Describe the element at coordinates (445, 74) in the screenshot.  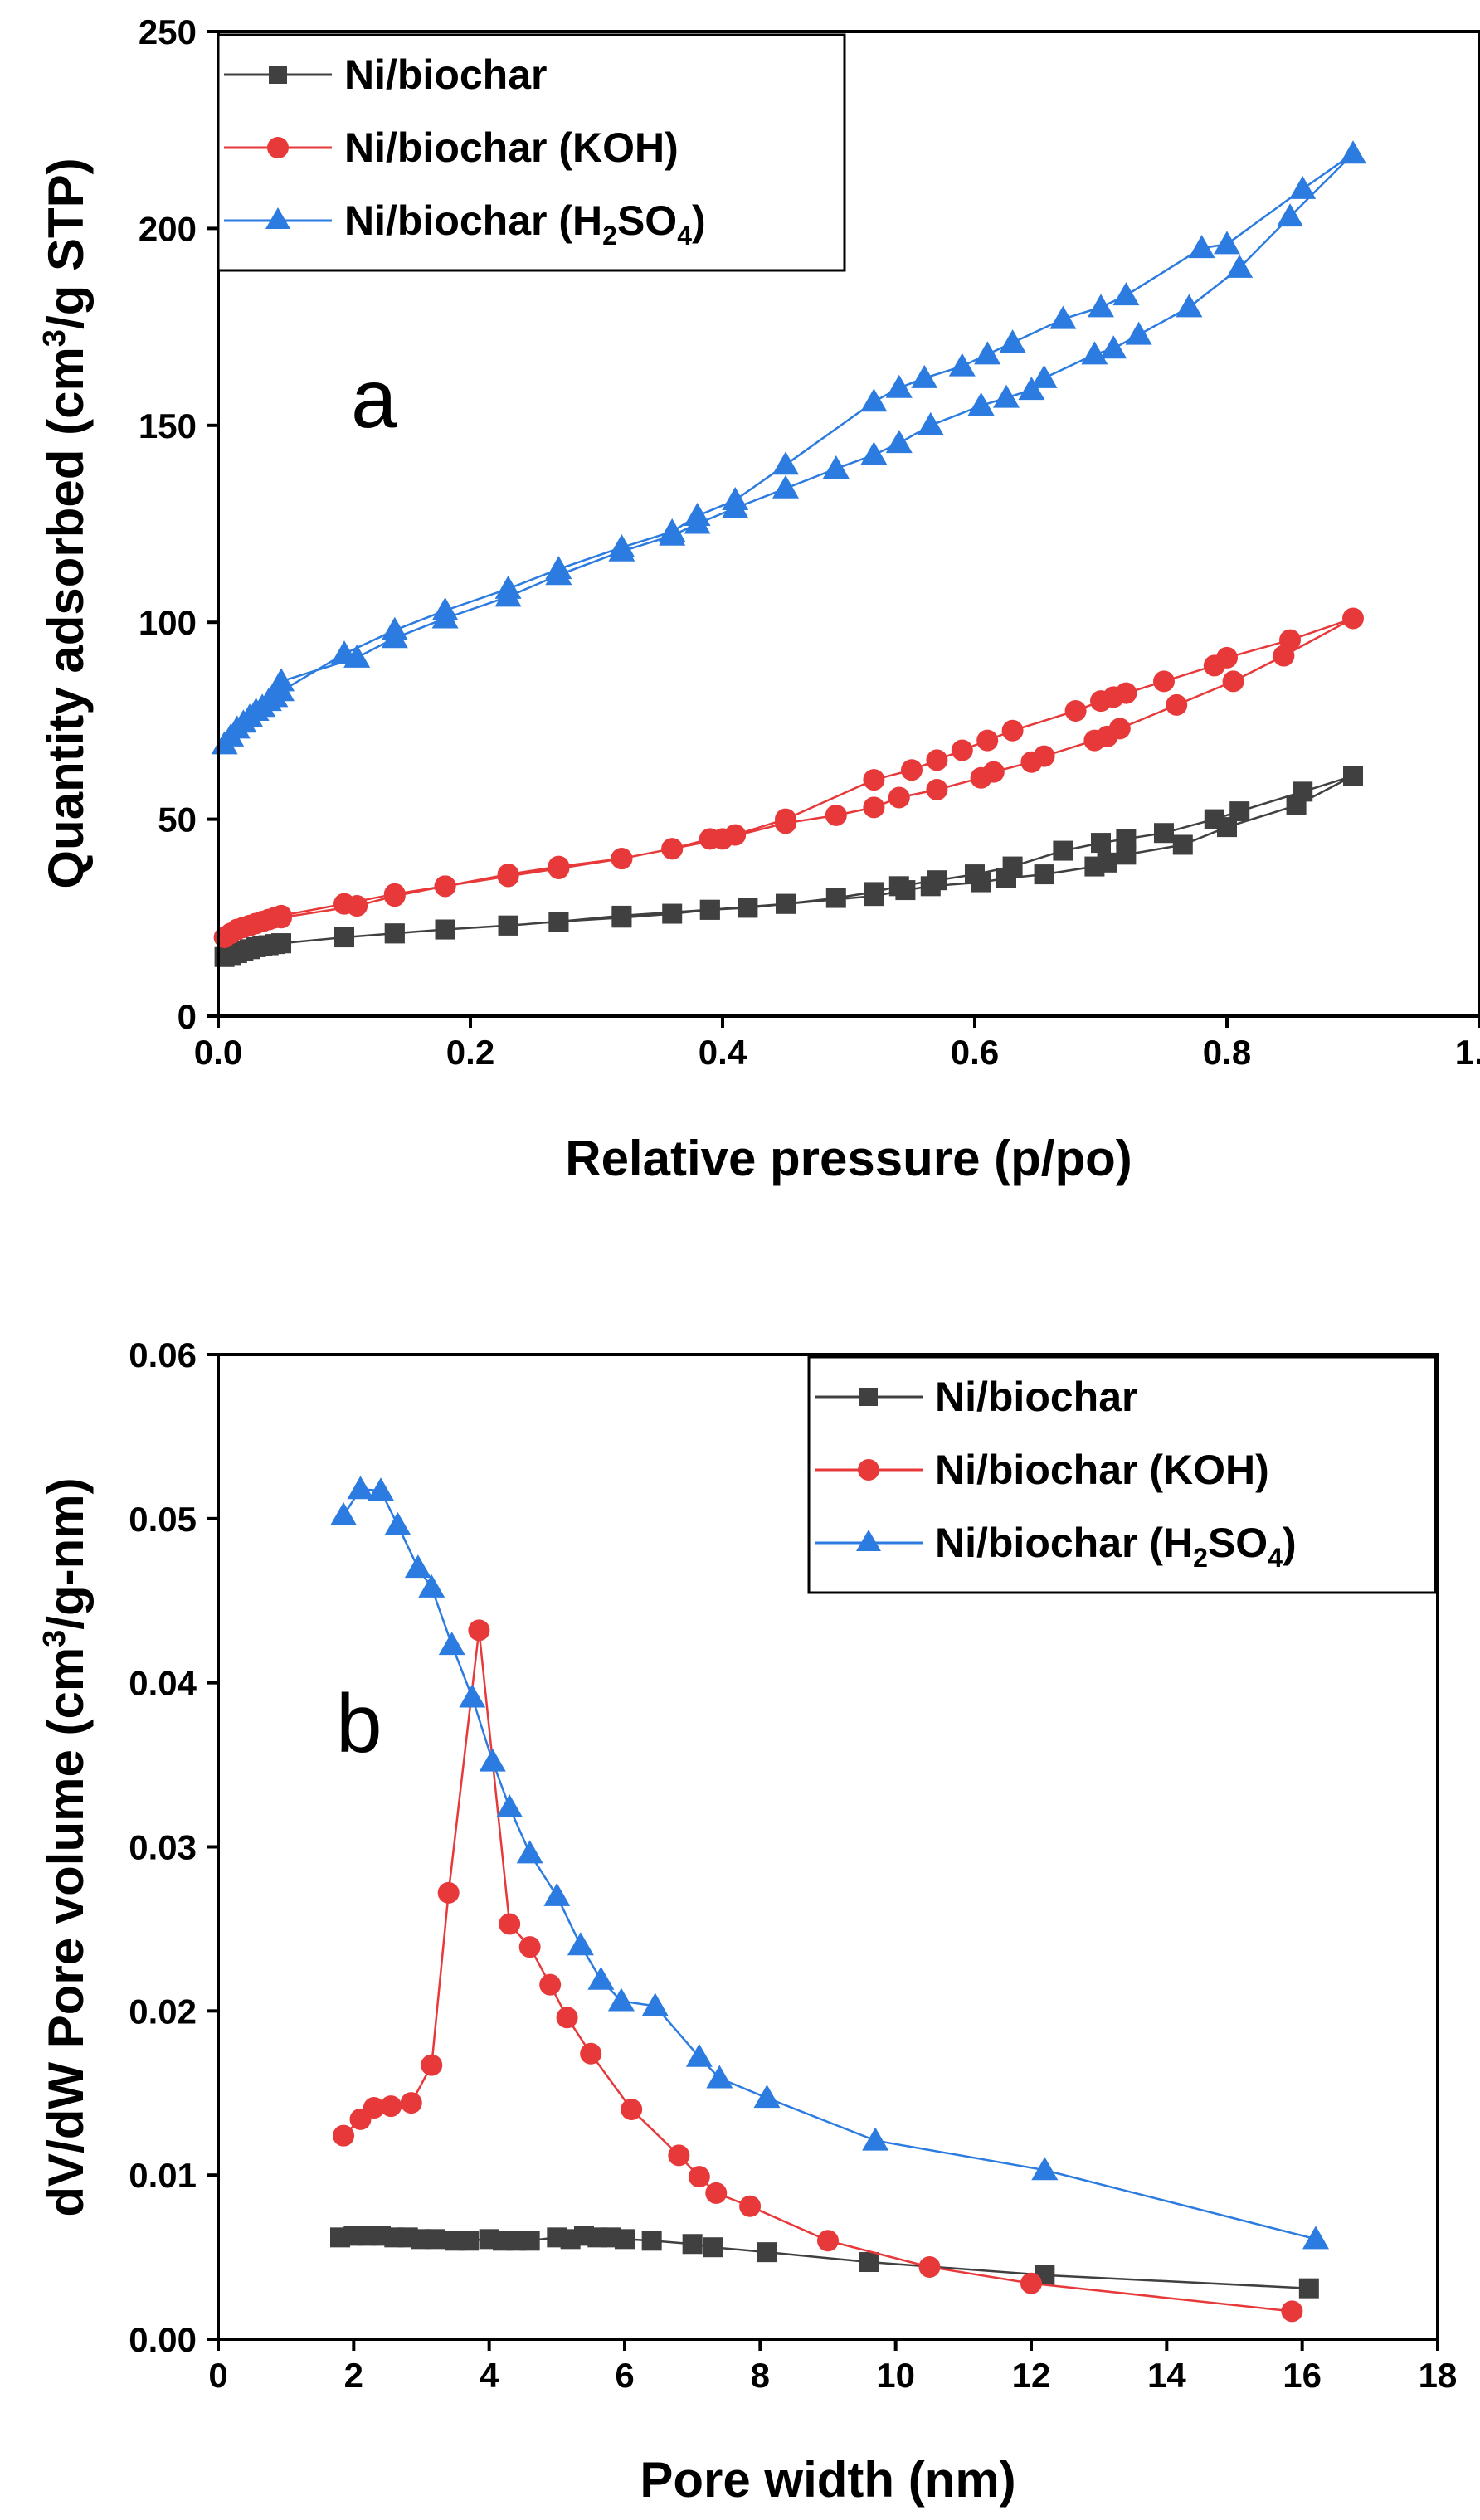
I see `legend-a-label-1: Ni/biochar` at that location.